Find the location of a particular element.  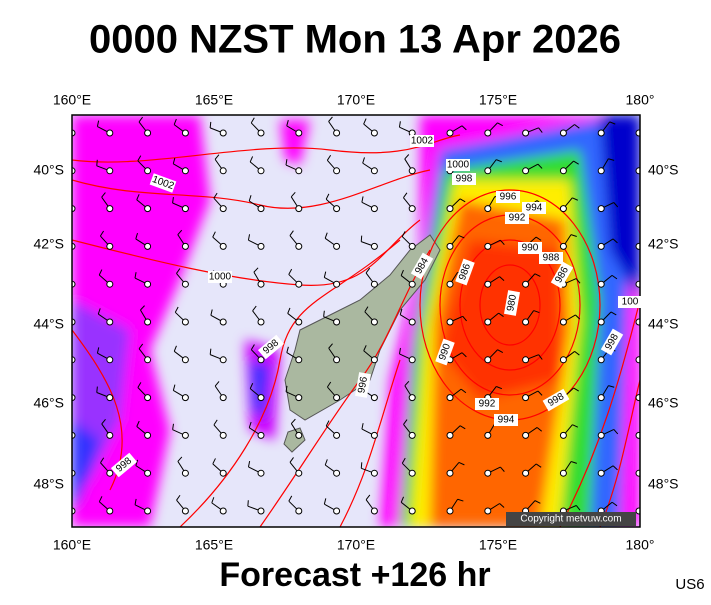

isobar-label: 998 is located at coordinates (464, 179).